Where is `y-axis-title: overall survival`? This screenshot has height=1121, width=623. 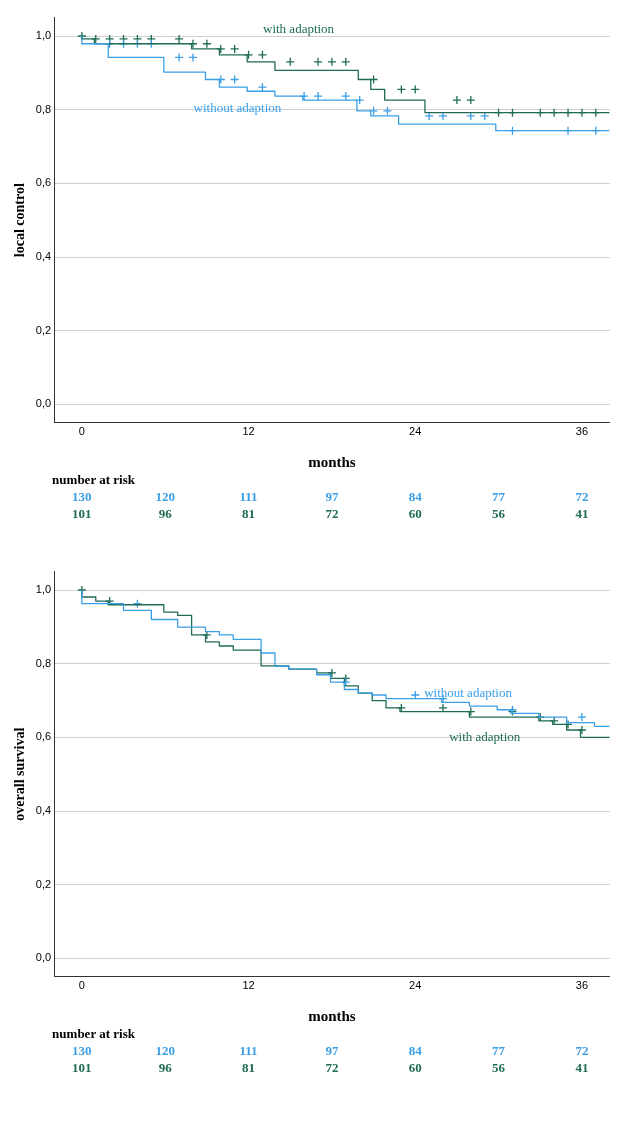
y-axis-title: overall survival is located at coordinates (20, 774).